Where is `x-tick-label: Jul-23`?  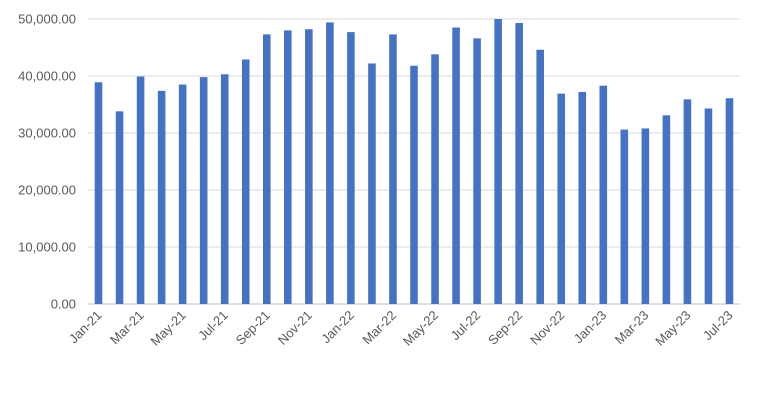 x-tick-label: Jul-23 is located at coordinates (718, 326).